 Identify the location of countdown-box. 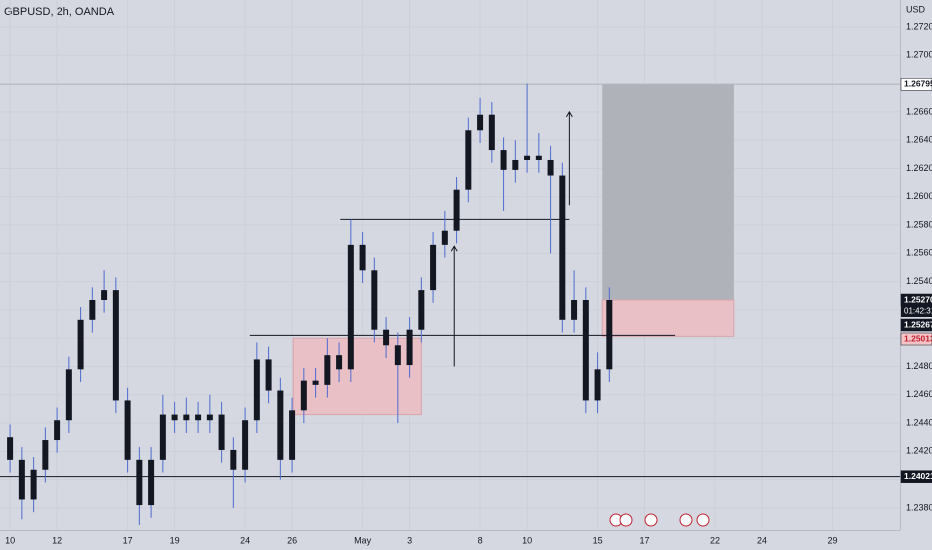
(916, 312).